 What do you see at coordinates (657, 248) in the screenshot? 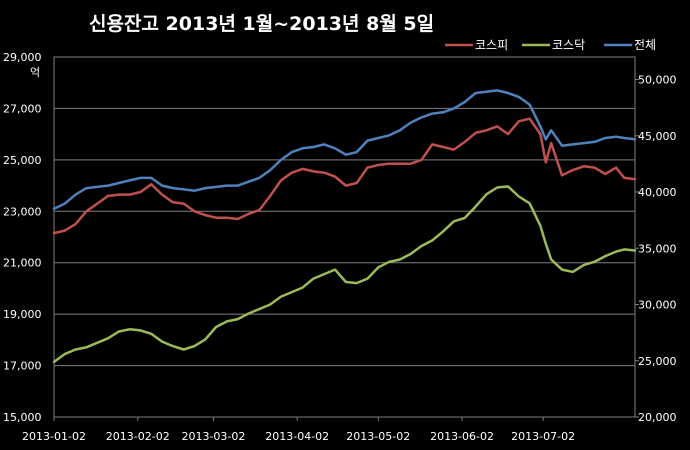
I see `y-right-tick-label: 35,000` at bounding box center [657, 248].